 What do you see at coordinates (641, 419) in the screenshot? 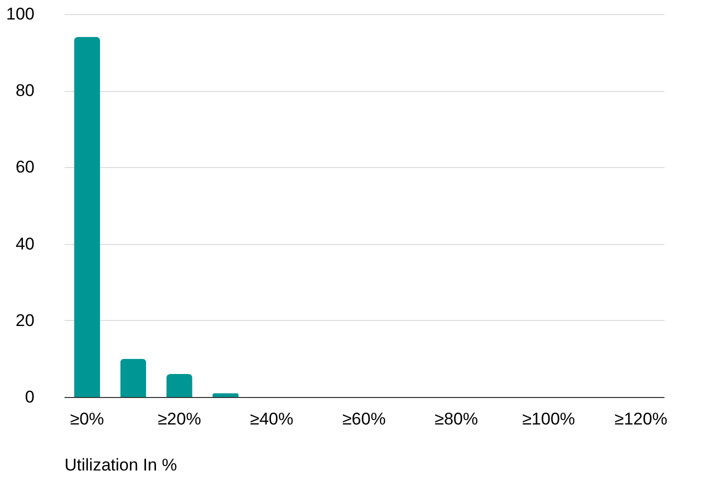
I see `x-tick-label: ≥120%` at bounding box center [641, 419].